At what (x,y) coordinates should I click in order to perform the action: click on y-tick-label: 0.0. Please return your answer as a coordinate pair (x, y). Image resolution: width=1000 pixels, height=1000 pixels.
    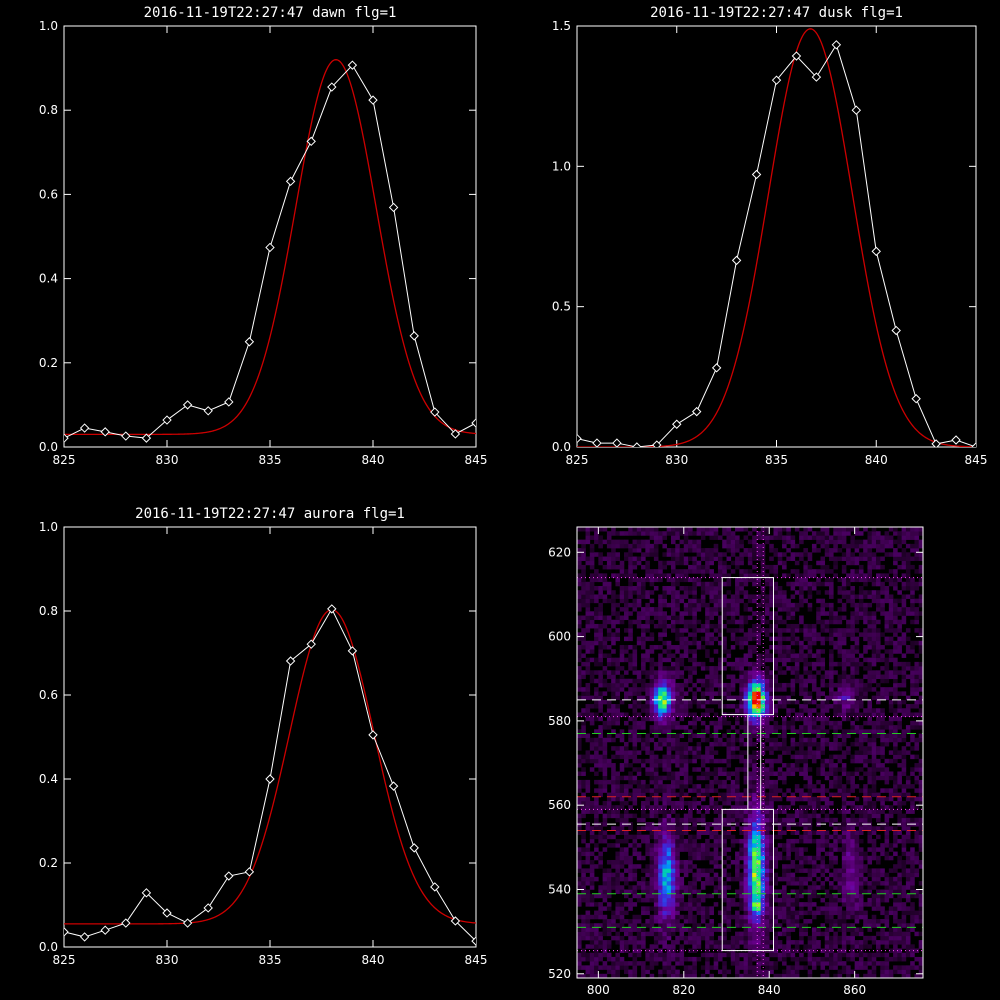
    Looking at the image, I should click on (48, 447).